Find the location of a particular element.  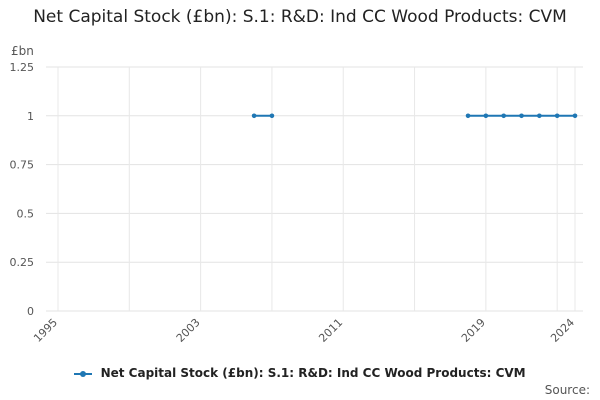

source-label: Source: is located at coordinates (567, 390).